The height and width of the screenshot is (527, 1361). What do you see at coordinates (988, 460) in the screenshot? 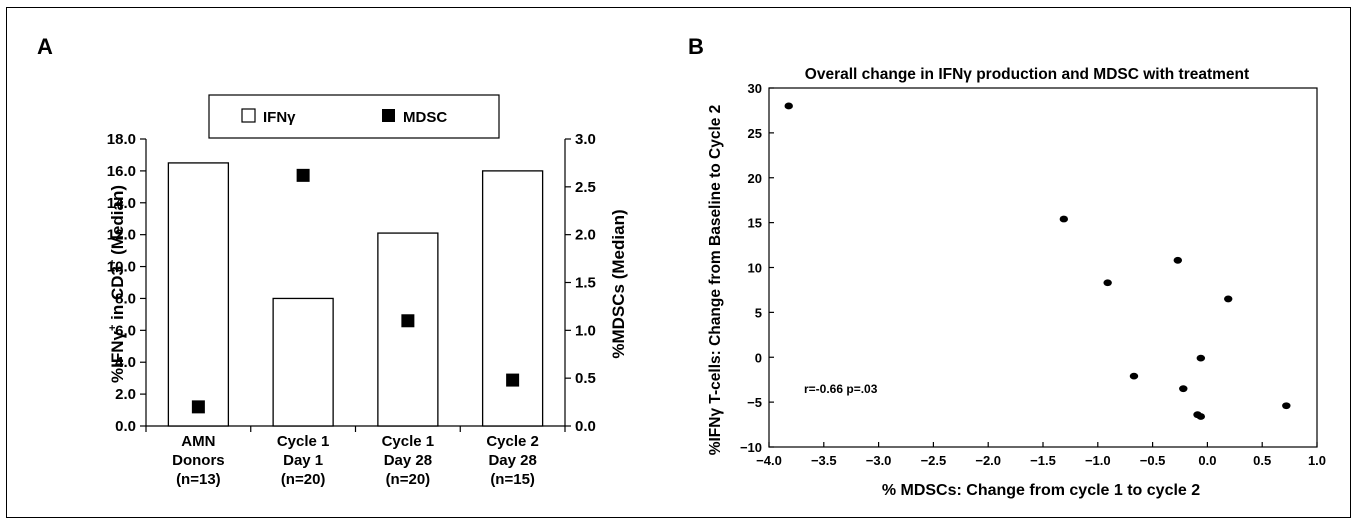
I see `scatter-x-tick-label: −2.0` at bounding box center [988, 460].